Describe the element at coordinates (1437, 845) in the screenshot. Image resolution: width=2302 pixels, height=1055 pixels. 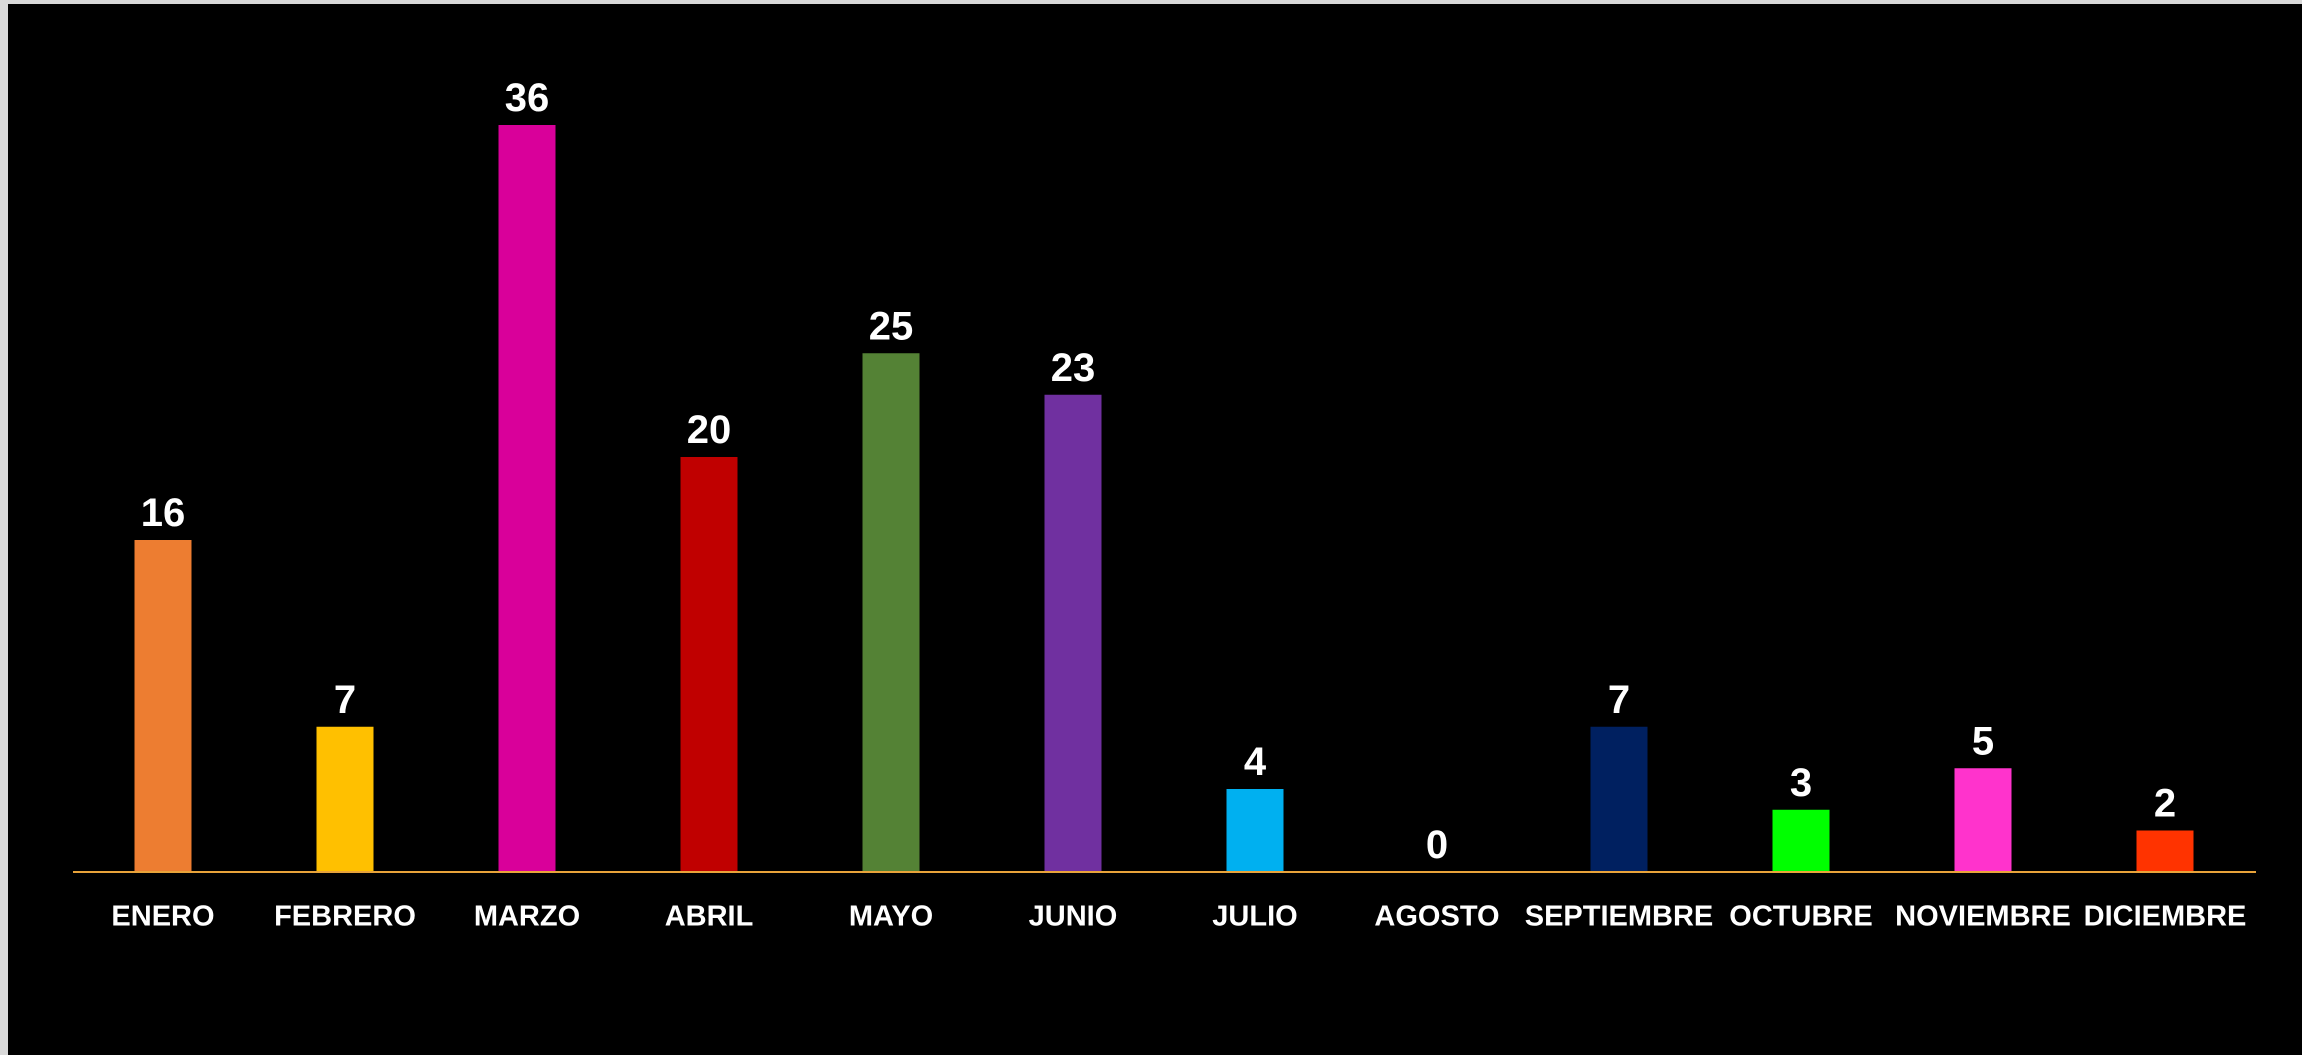
I see `value-label: 0` at that location.